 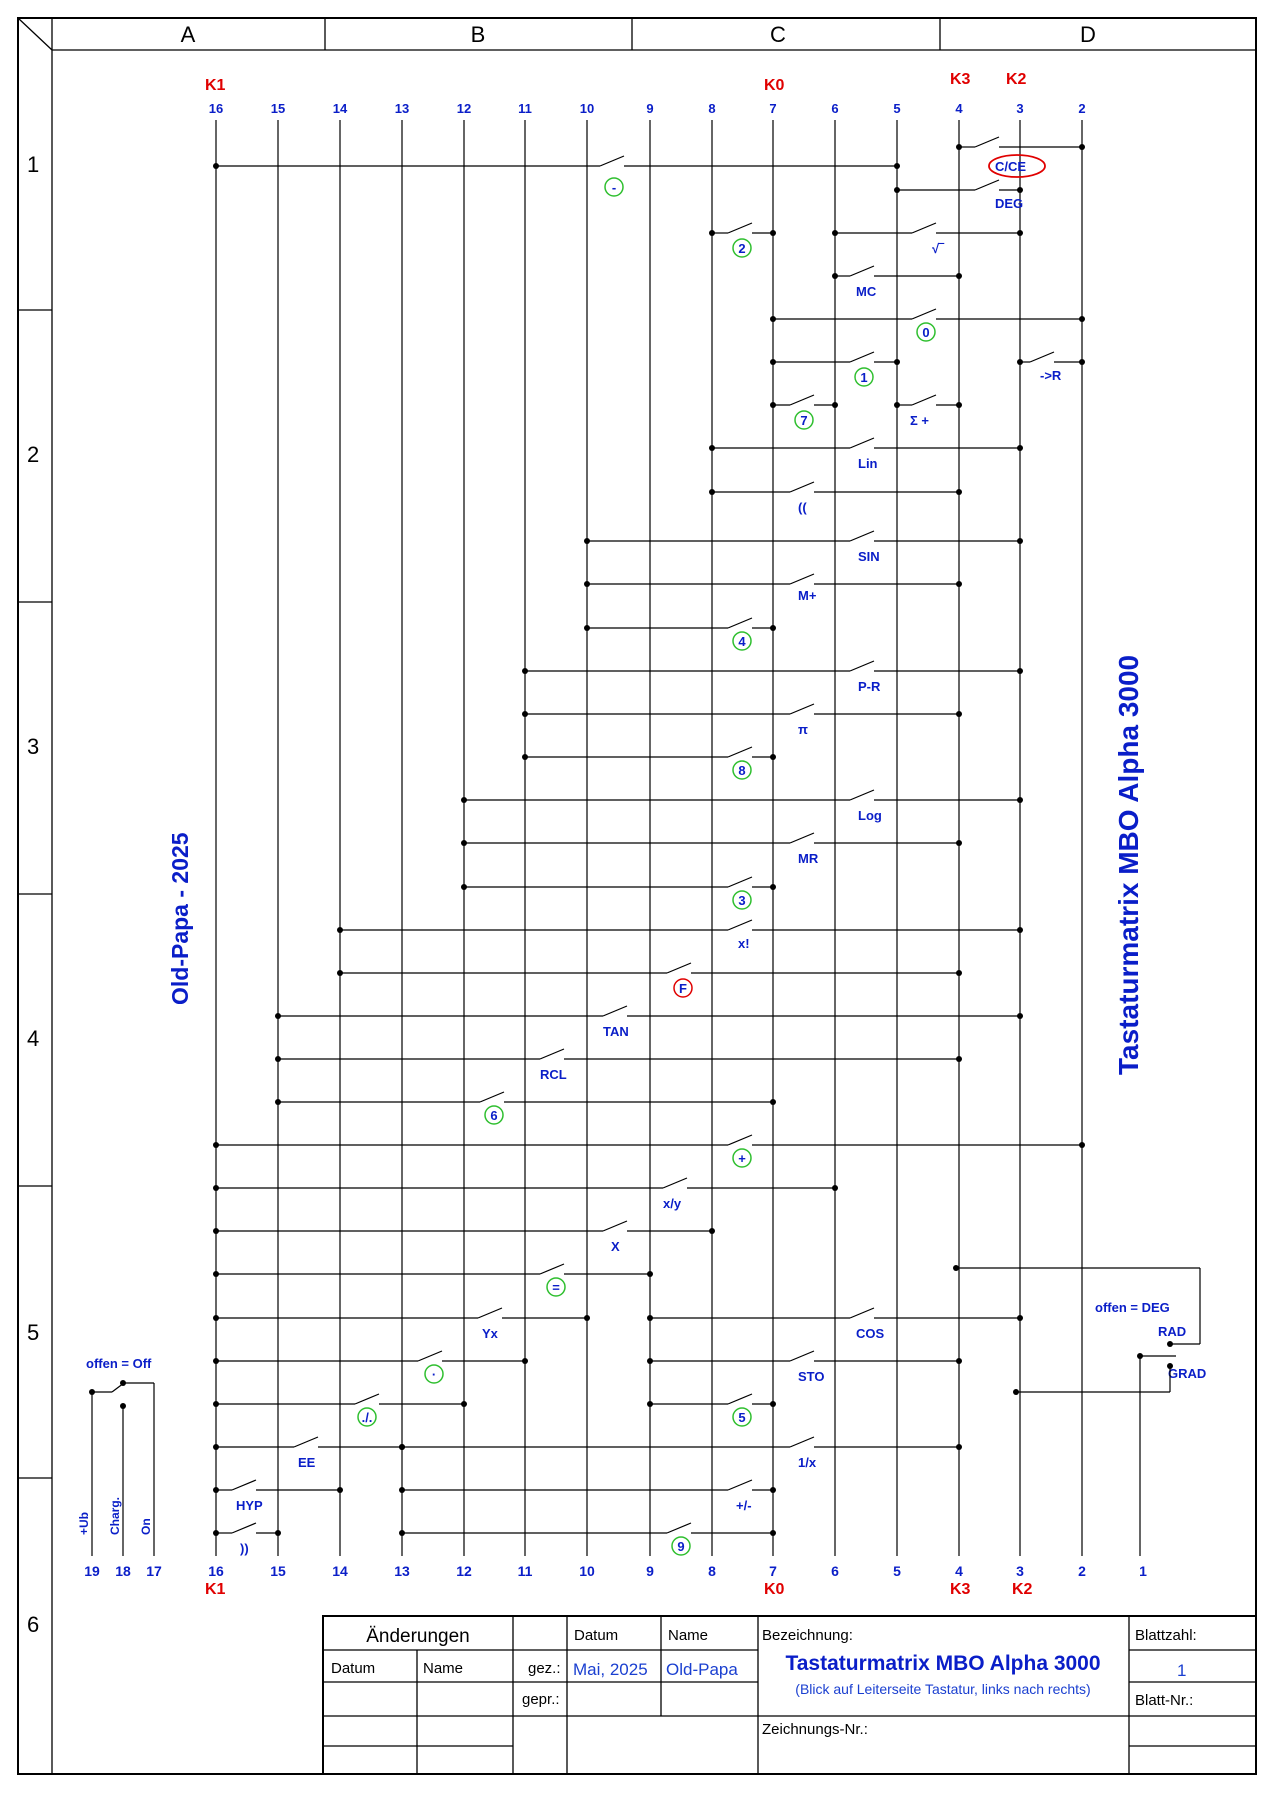 I want to click on pin-top-6: 6, so click(x=834, y=108).